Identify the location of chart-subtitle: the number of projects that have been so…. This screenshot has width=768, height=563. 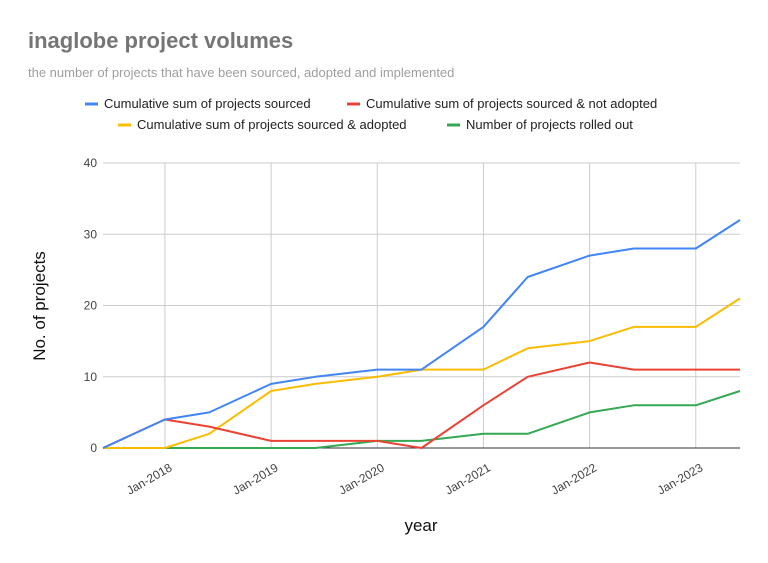
(241, 72).